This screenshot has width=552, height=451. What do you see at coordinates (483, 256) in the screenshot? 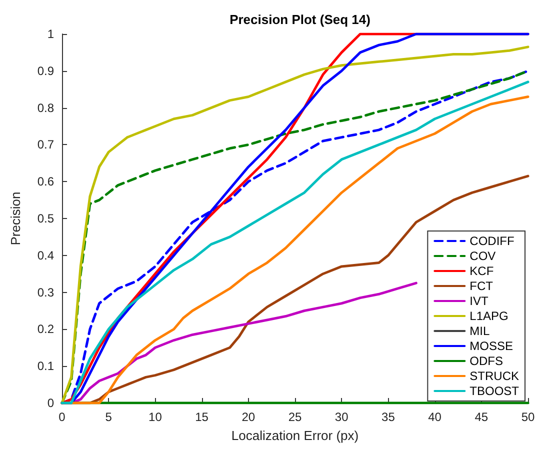
I see `legend-label: COV` at bounding box center [483, 256].